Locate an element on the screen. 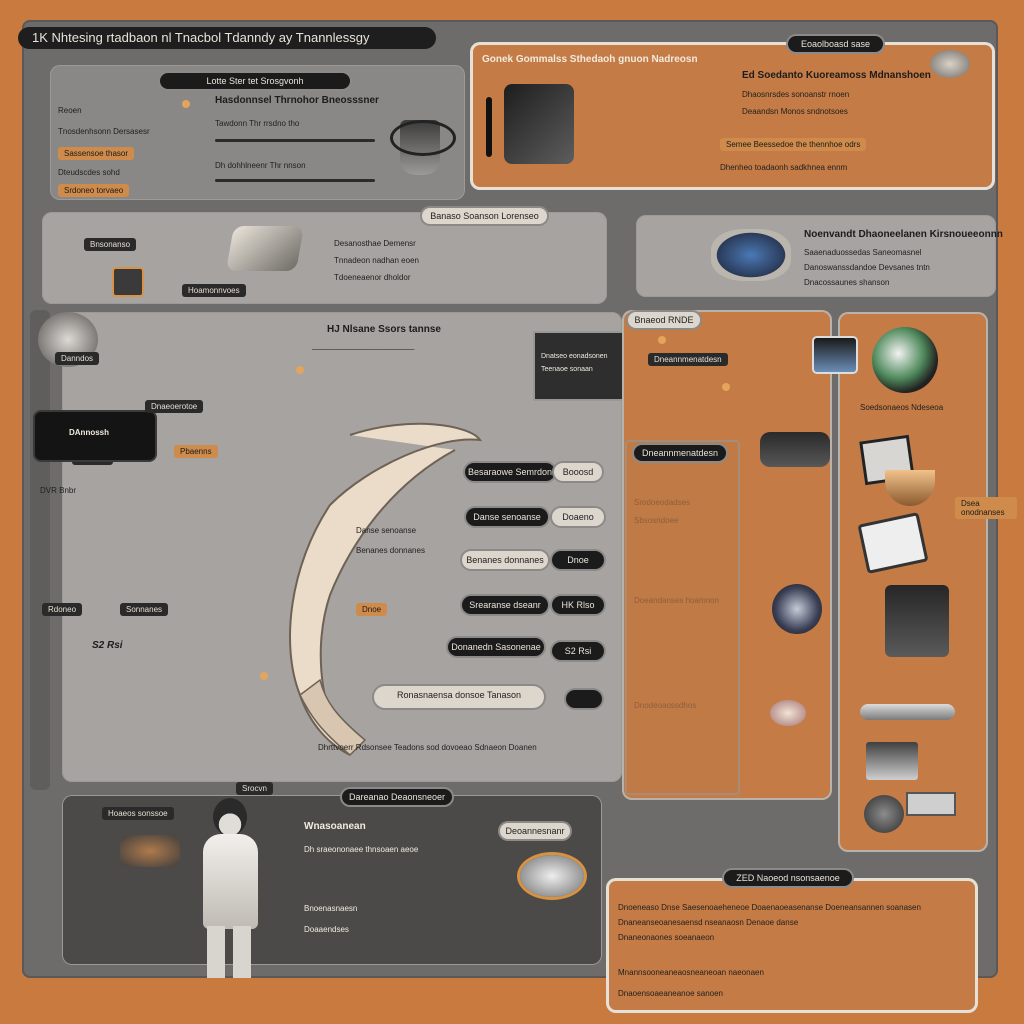  bottom-header: Hoaeos sonssoe is located at coordinates (138, 813).